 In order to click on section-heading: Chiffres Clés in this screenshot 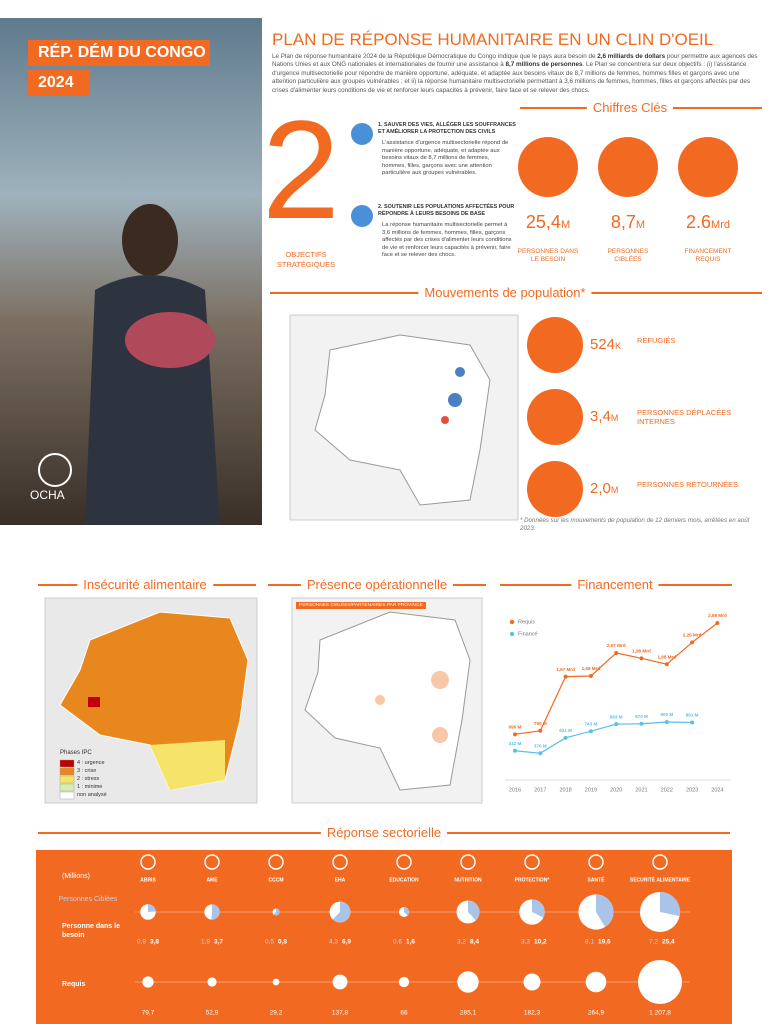, I will do `click(630, 108)`.